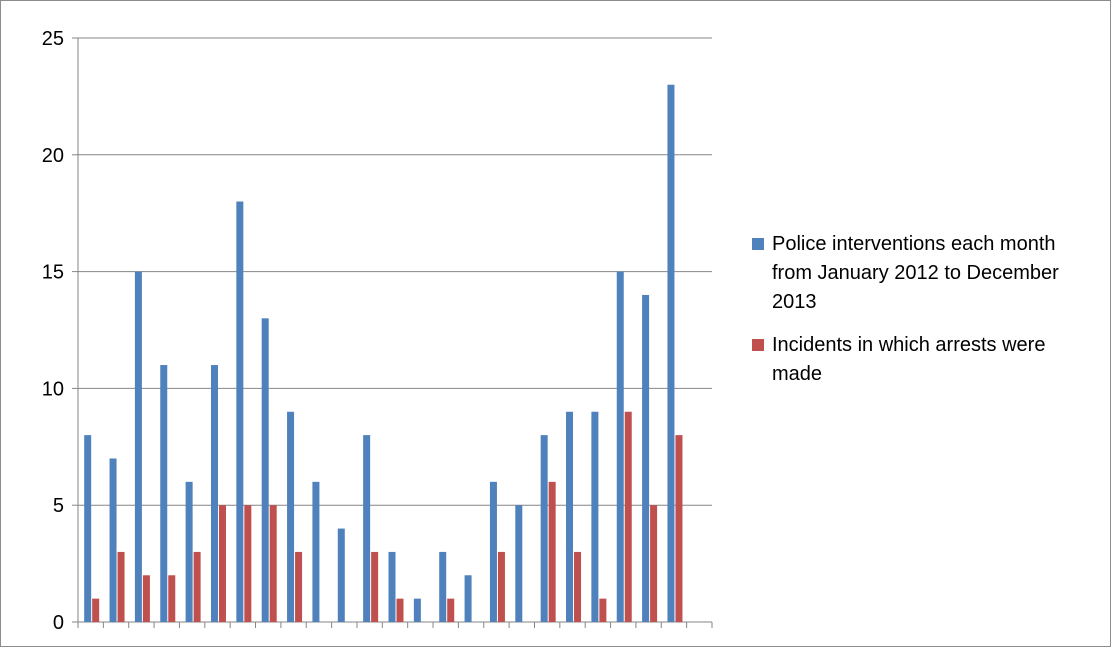 The height and width of the screenshot is (648, 1112). I want to click on y-tick-label: 15, so click(53, 273).